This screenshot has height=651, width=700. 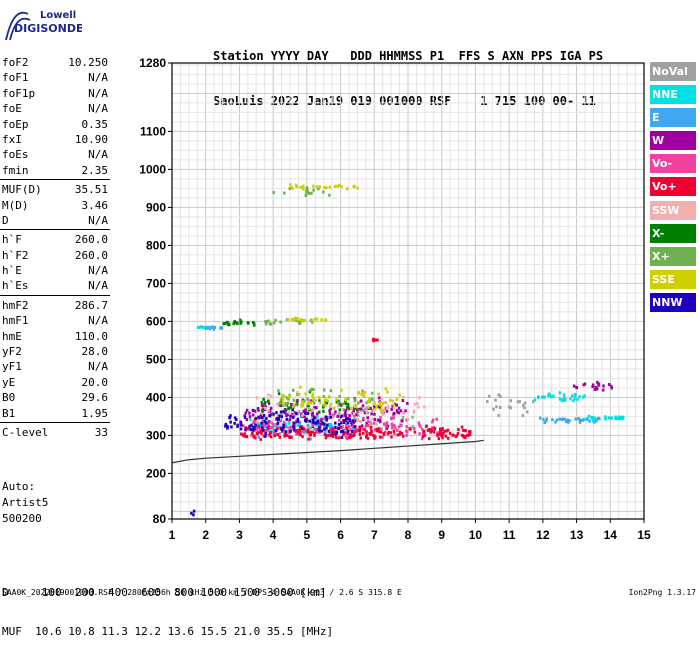 I want to click on param-value: N/A, so click(x=98, y=271).